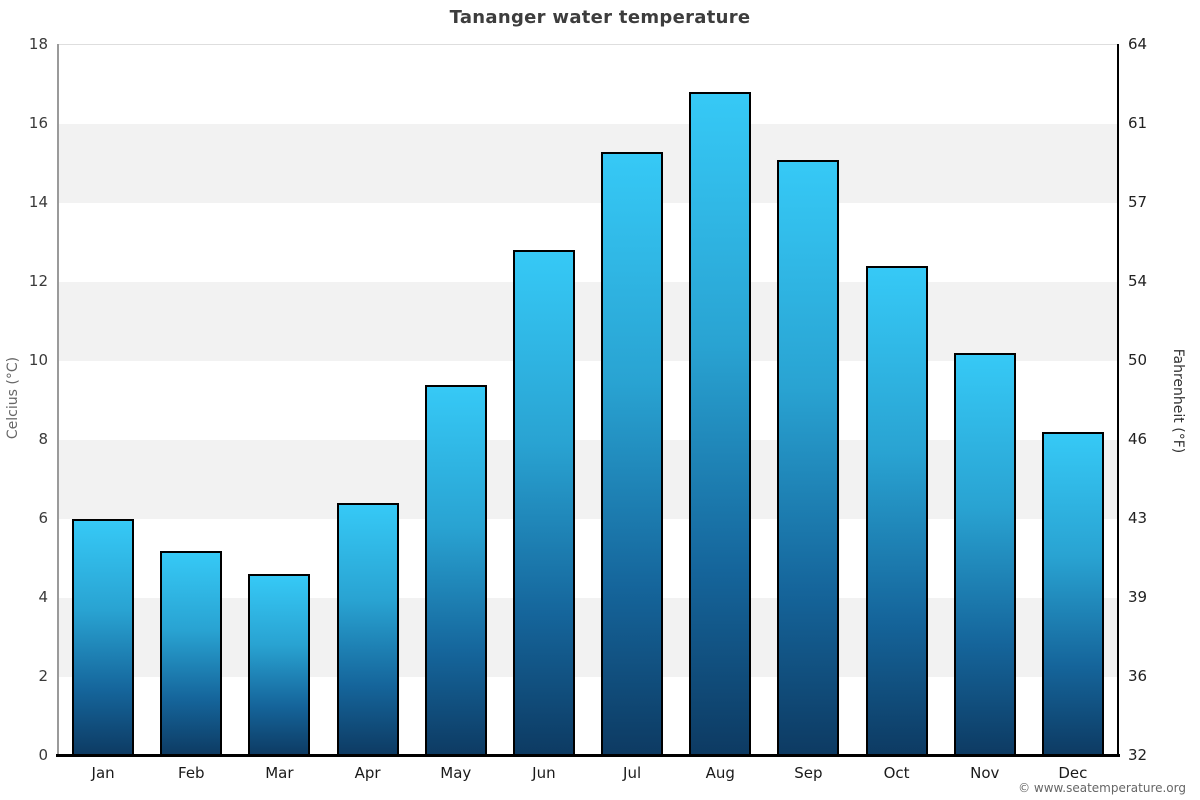 The height and width of the screenshot is (800, 1200). I want to click on bar-sep, so click(808, 457).